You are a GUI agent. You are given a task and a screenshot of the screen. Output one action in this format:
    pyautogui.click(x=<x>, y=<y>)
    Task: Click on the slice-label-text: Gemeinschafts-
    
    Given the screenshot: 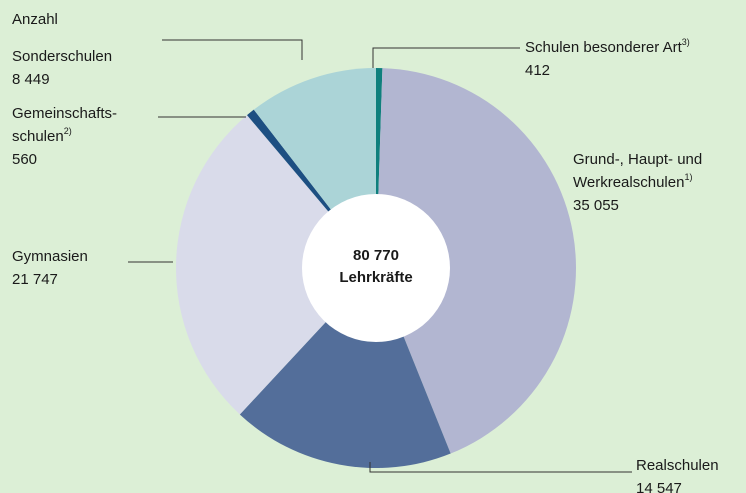 What is the action you would take?
    pyautogui.click(x=64, y=113)
    